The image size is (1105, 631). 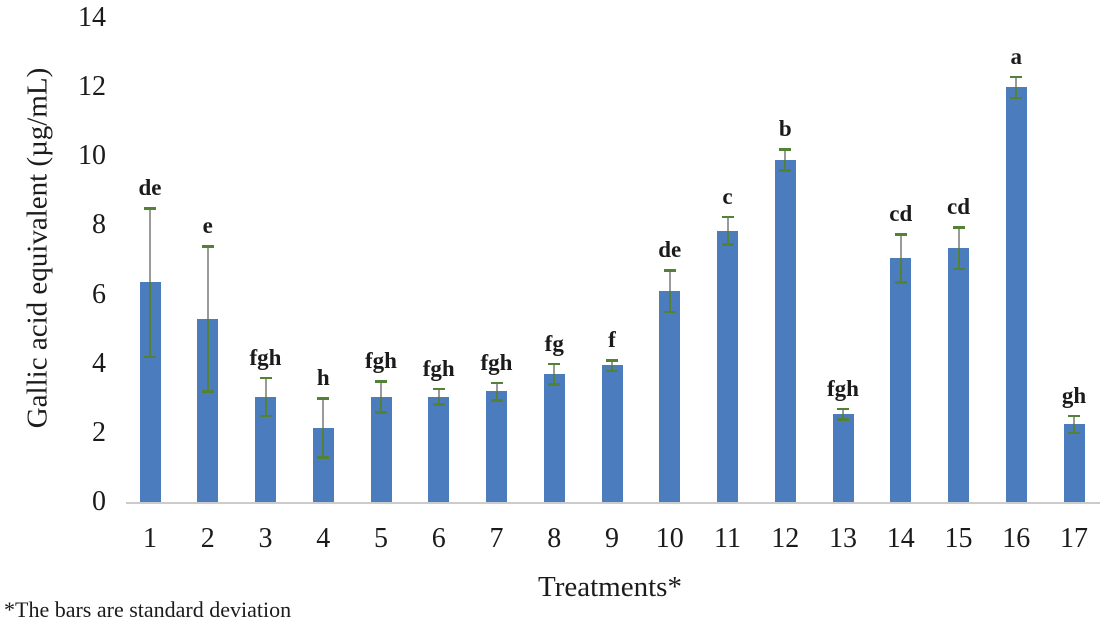 I want to click on significance-letter: cd, so click(x=958, y=207).